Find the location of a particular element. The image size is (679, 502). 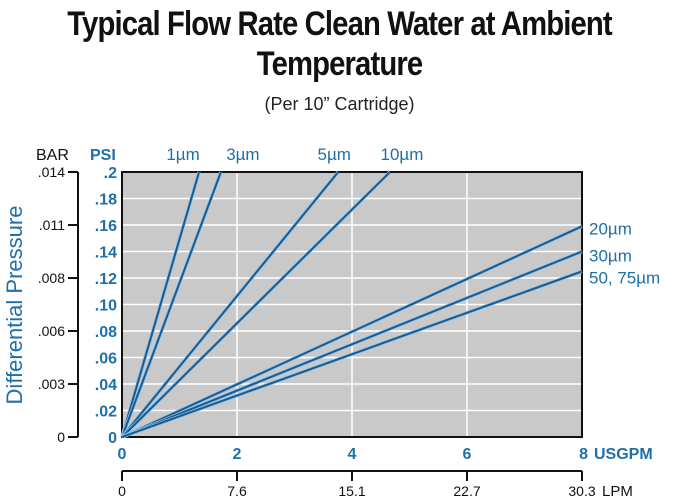

lpm-tick-label: 0 is located at coordinates (122, 491).